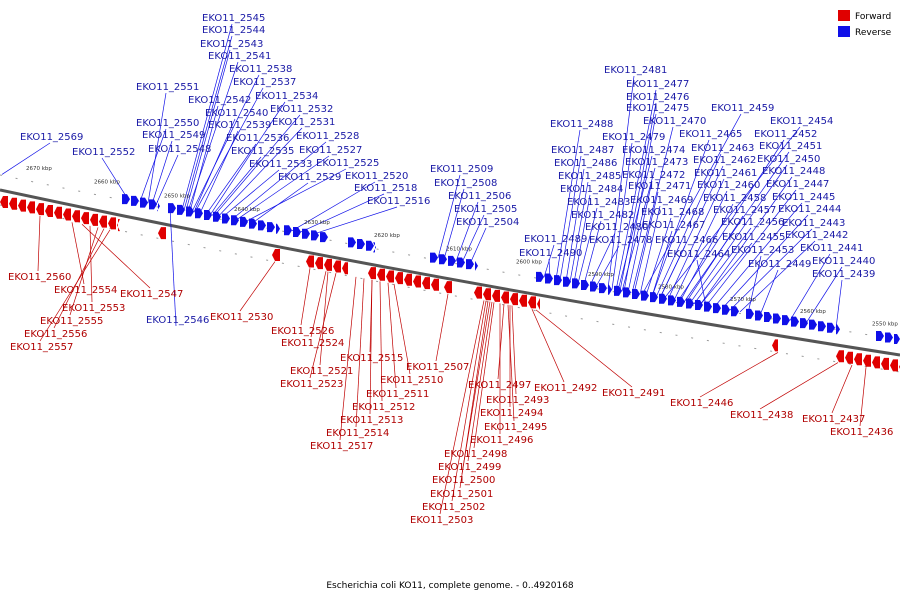 The image size is (900, 600). Describe the element at coordinates (264, 82) in the screenshot. I see `gene-label-reverse: EKO11_2537` at that location.